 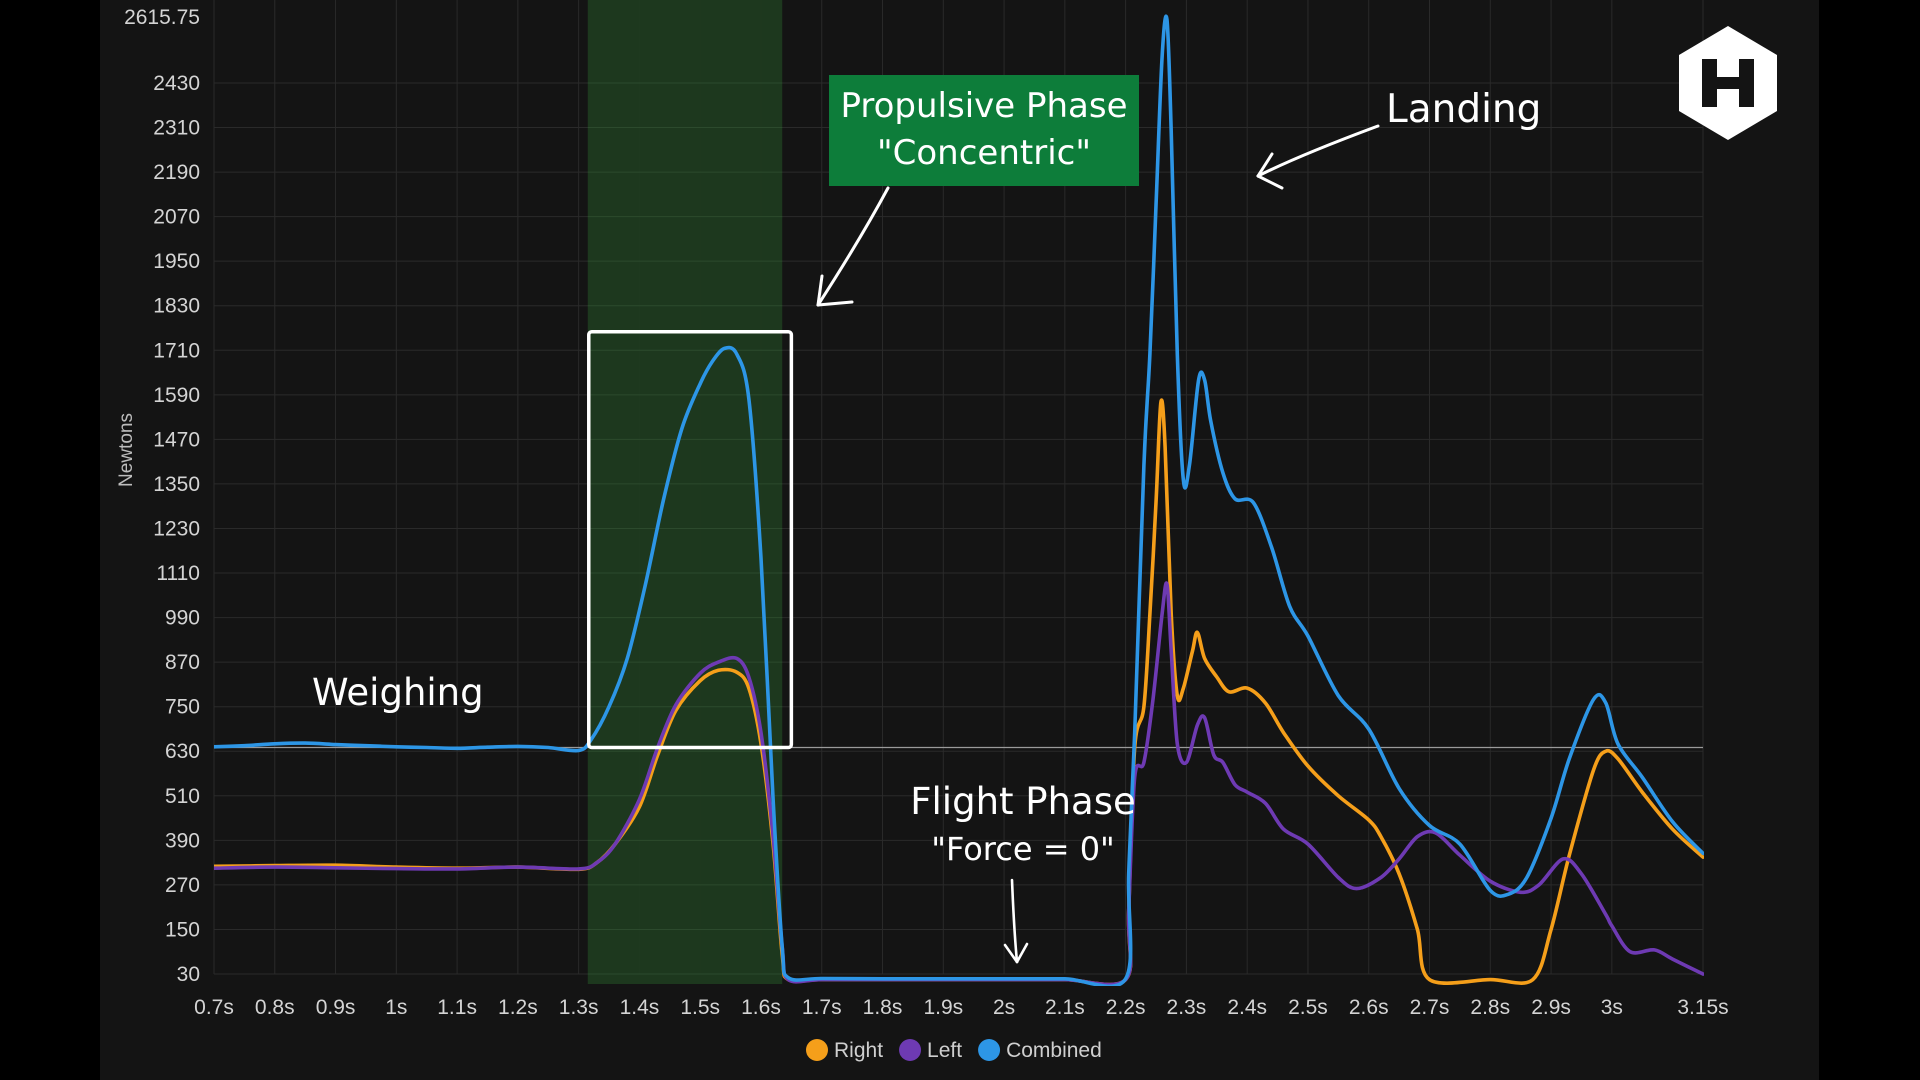 I want to click on x-tick-label: 2.9s, so click(x=1551, y=1007).